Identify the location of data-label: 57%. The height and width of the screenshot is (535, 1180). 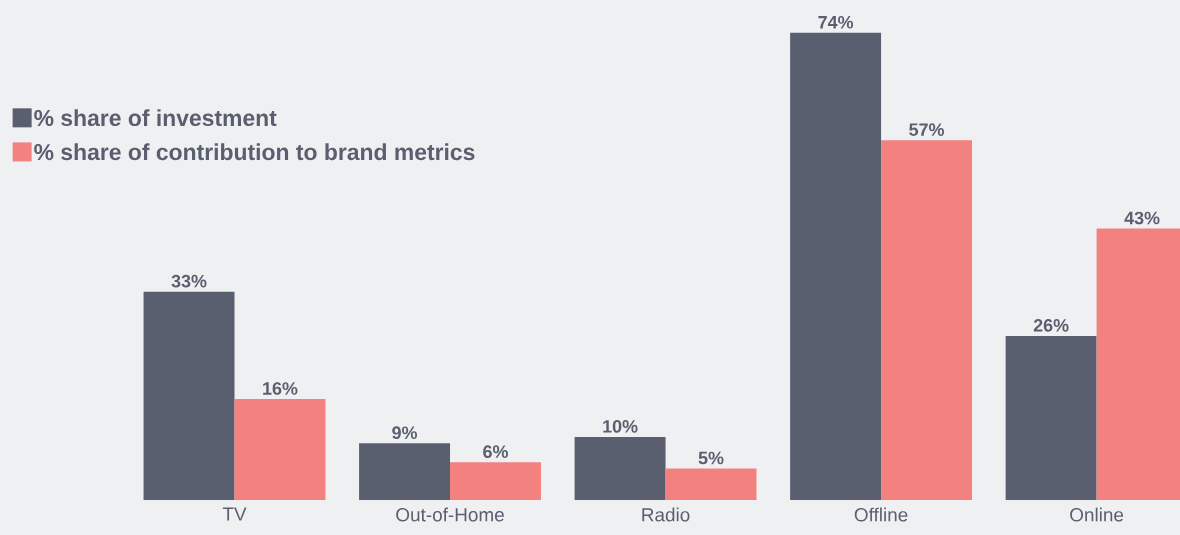
(927, 129).